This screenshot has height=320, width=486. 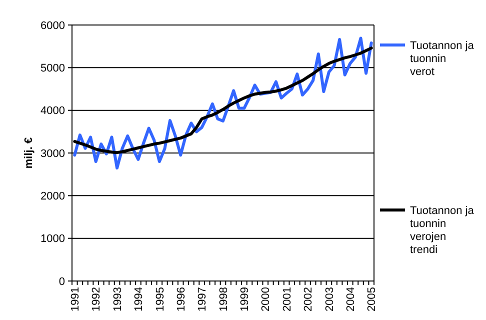 I want to click on x-tick-label: 1996, so click(x=181, y=299).